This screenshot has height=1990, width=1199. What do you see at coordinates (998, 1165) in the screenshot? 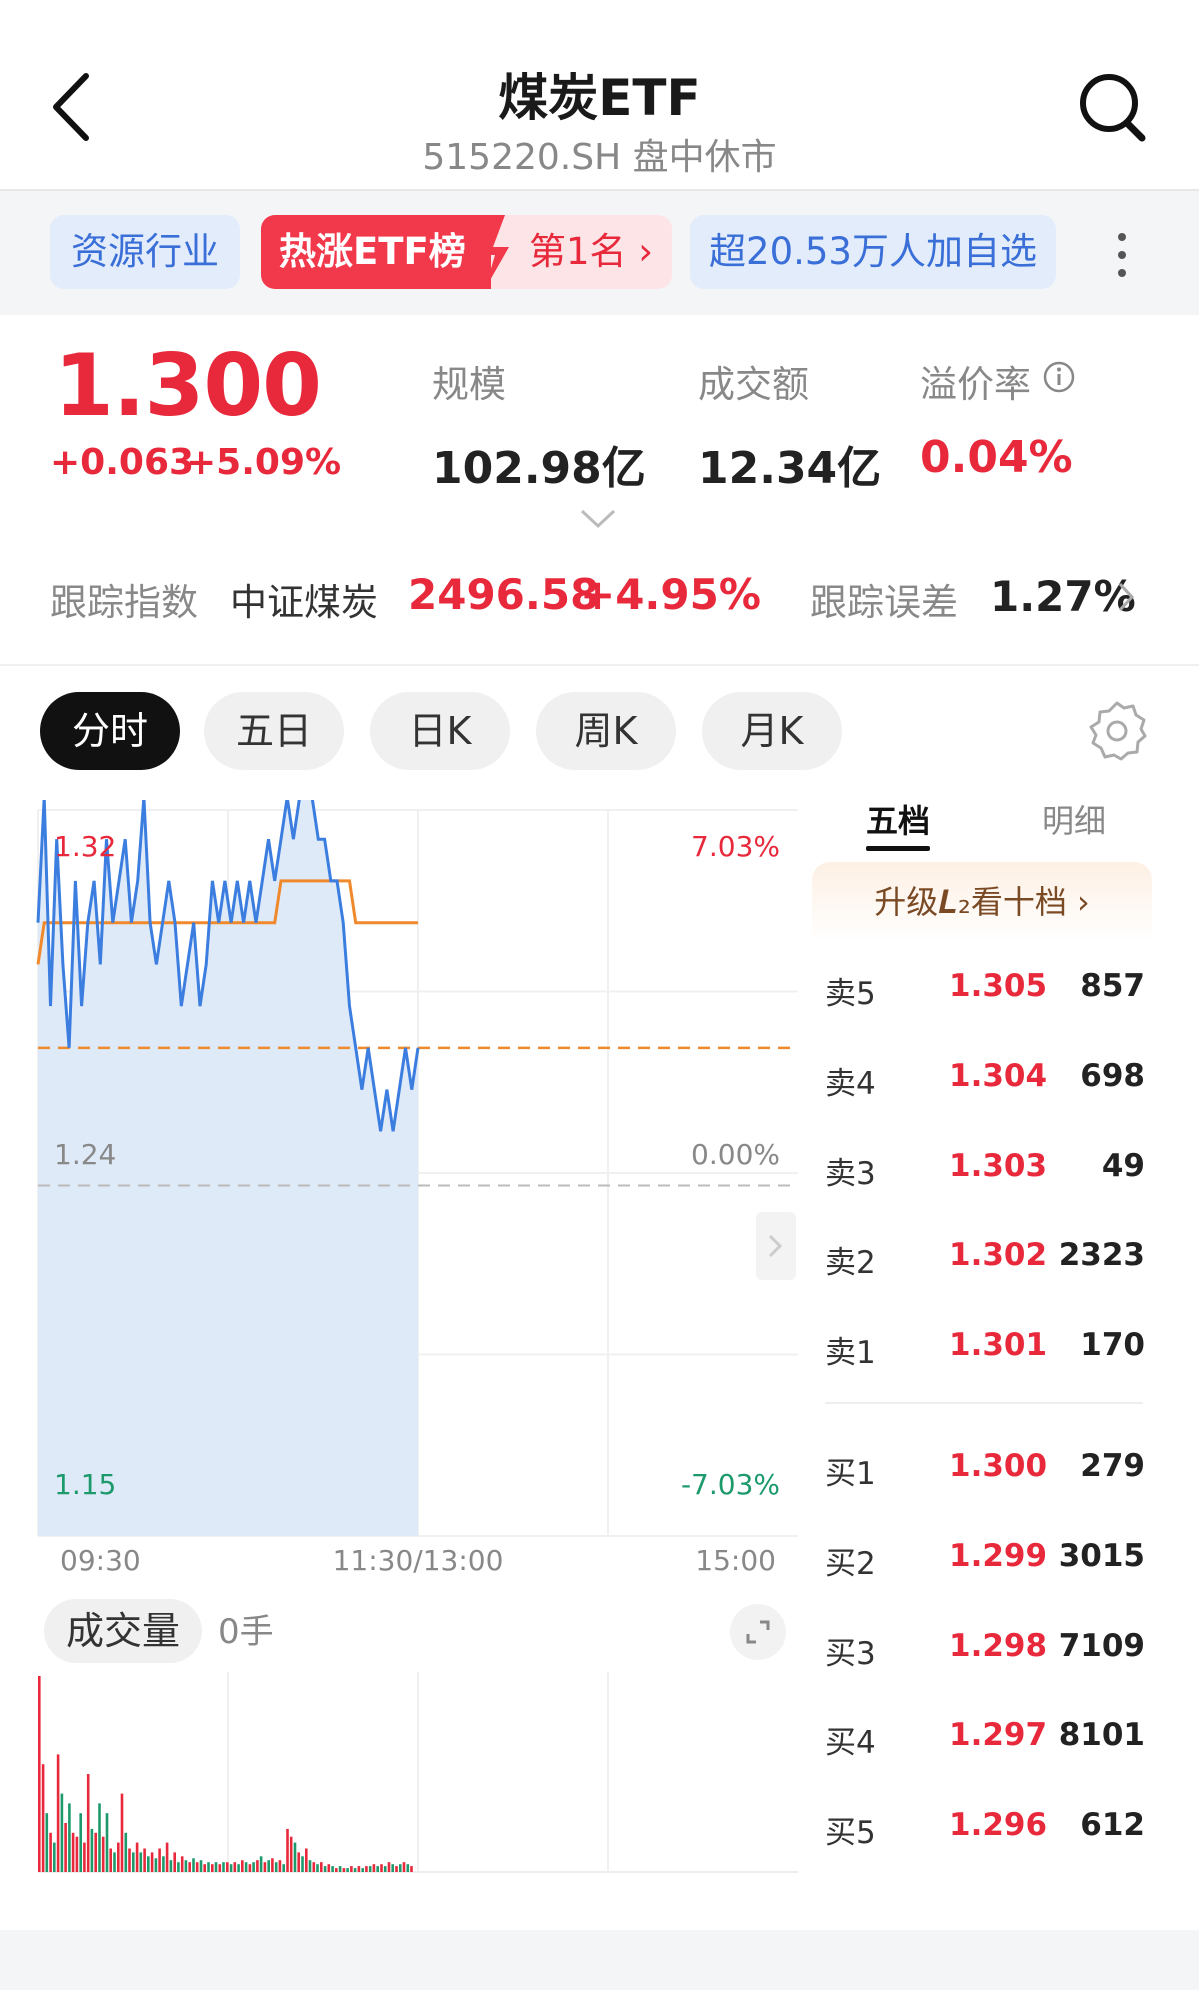
I see `ask-price: 1.303` at bounding box center [998, 1165].